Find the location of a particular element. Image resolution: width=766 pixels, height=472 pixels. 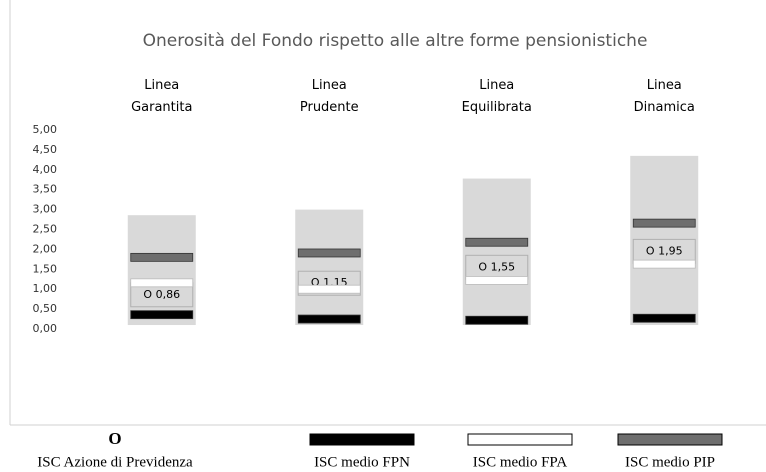

value-label: O 1,95 is located at coordinates (664, 250).